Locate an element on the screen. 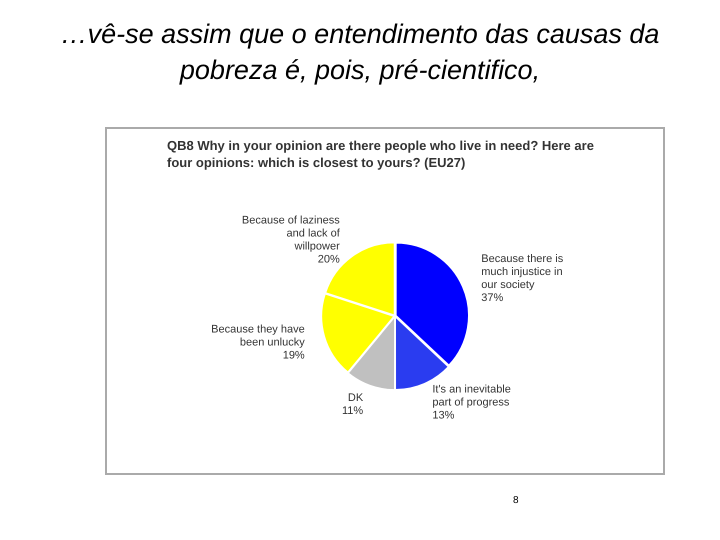 The width and height of the screenshot is (720, 540). data-label: 37% is located at coordinates (492, 298).